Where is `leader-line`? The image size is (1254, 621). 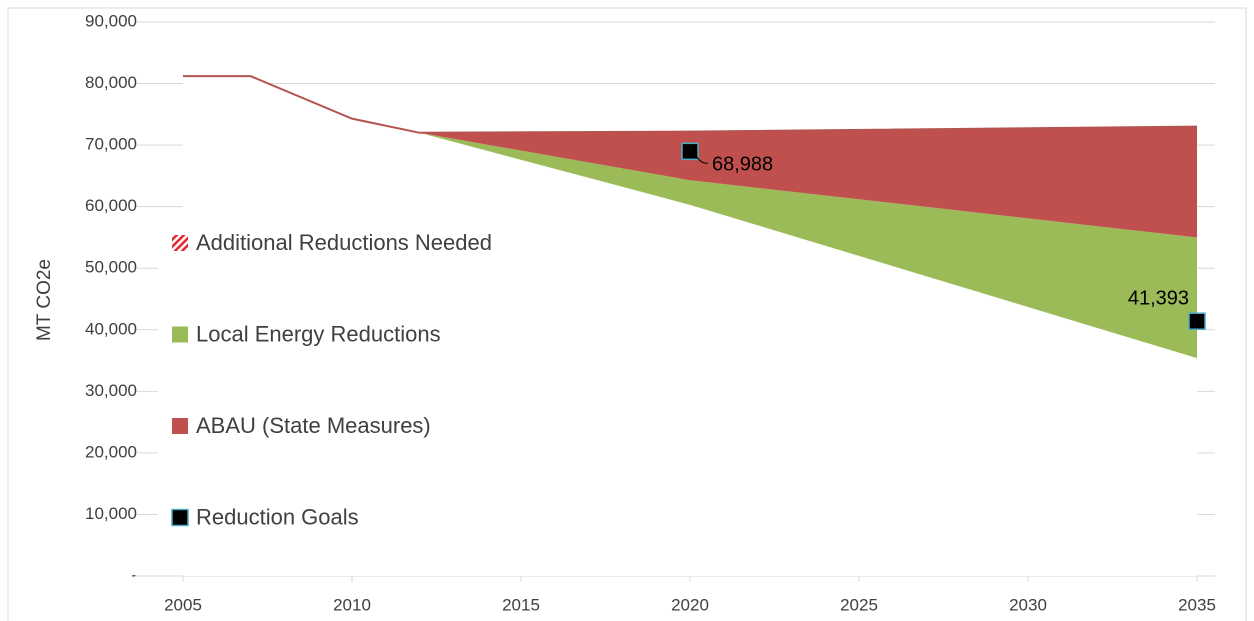 leader-line is located at coordinates (702, 159).